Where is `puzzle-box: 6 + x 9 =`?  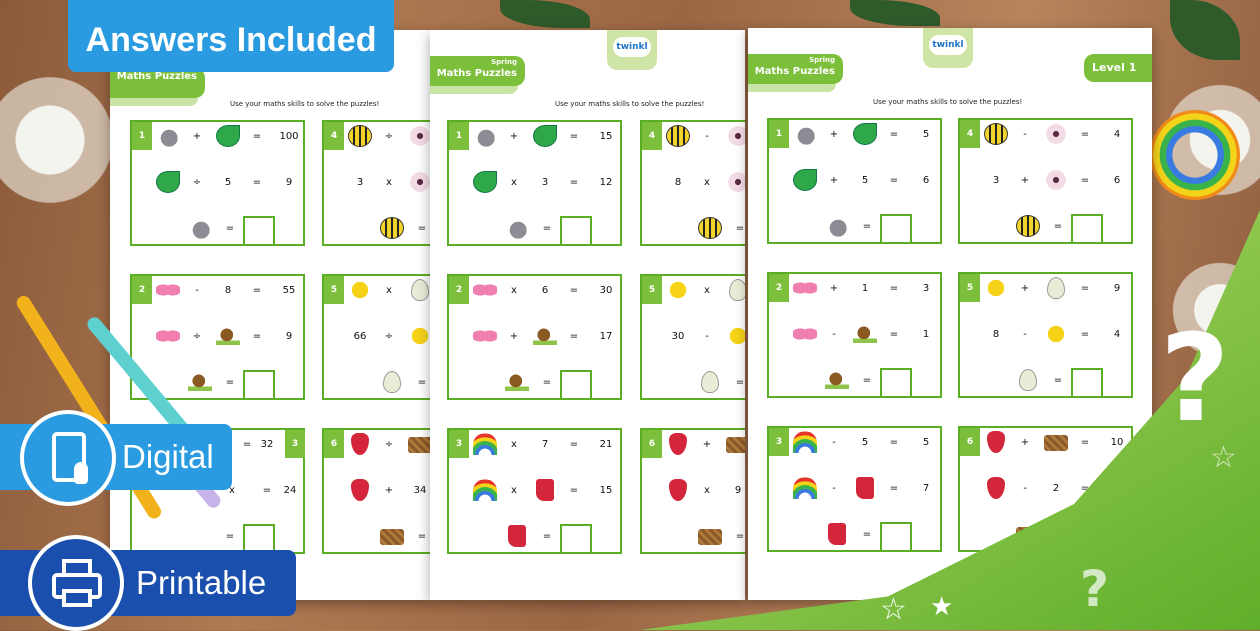
puzzle-box: 6 + x 9 = is located at coordinates (692, 491).